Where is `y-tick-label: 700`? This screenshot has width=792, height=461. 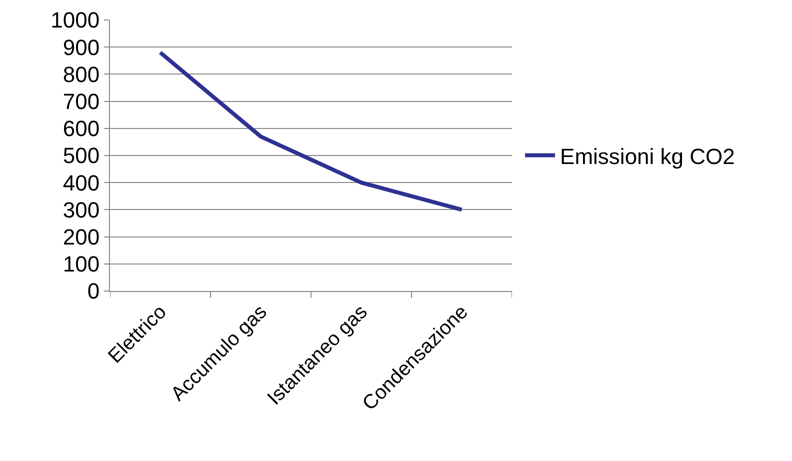
y-tick-label: 700 is located at coordinates (81, 101).